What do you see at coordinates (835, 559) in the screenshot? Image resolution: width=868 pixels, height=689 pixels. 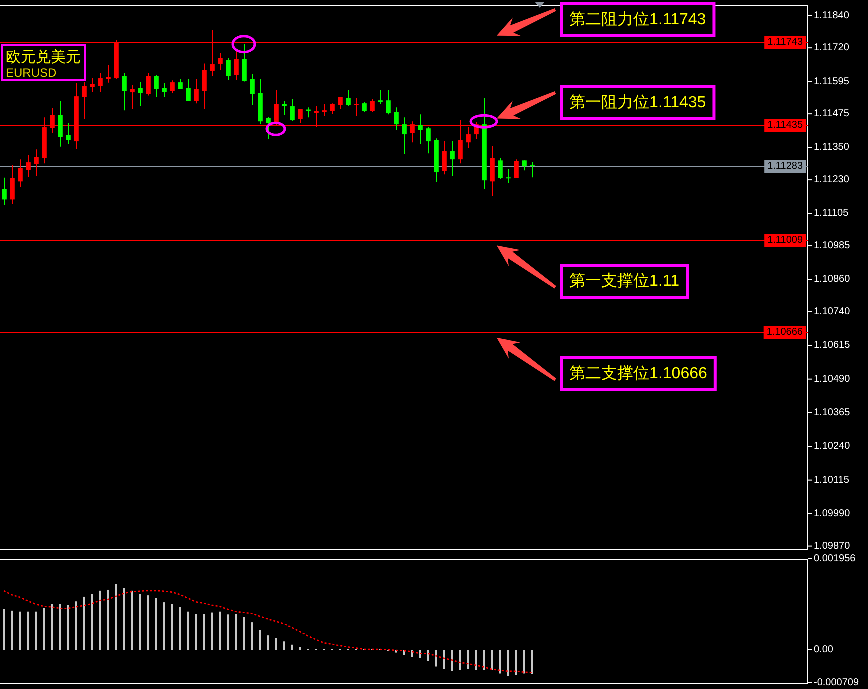 I see `y-tick-label: 0.001956` at bounding box center [835, 559].